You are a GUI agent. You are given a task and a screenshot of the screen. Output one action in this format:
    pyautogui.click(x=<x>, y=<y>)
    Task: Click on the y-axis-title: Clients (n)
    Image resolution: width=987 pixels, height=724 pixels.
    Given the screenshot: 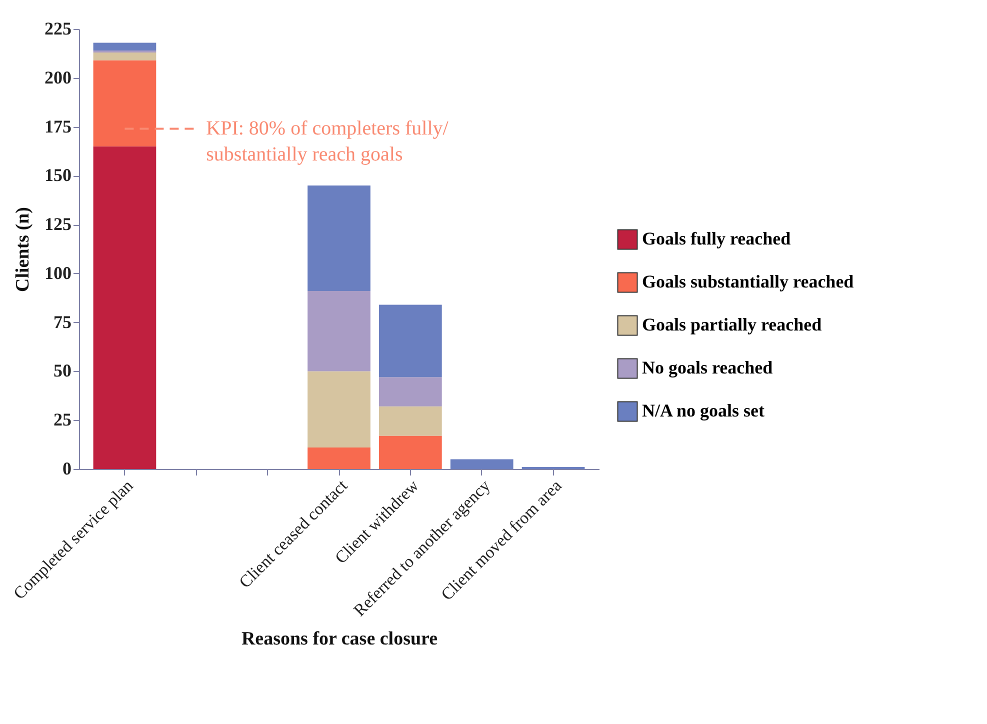 What is the action you would take?
    pyautogui.click(x=23, y=249)
    